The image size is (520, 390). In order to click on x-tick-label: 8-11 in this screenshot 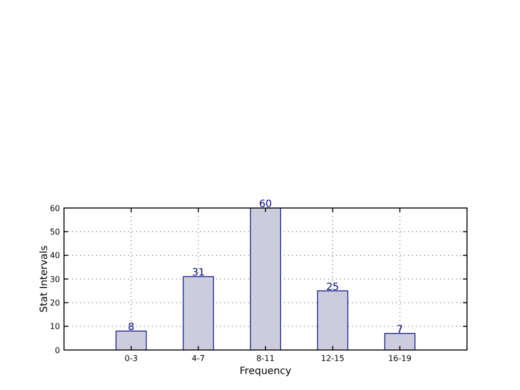, I will do `click(265, 358)`.